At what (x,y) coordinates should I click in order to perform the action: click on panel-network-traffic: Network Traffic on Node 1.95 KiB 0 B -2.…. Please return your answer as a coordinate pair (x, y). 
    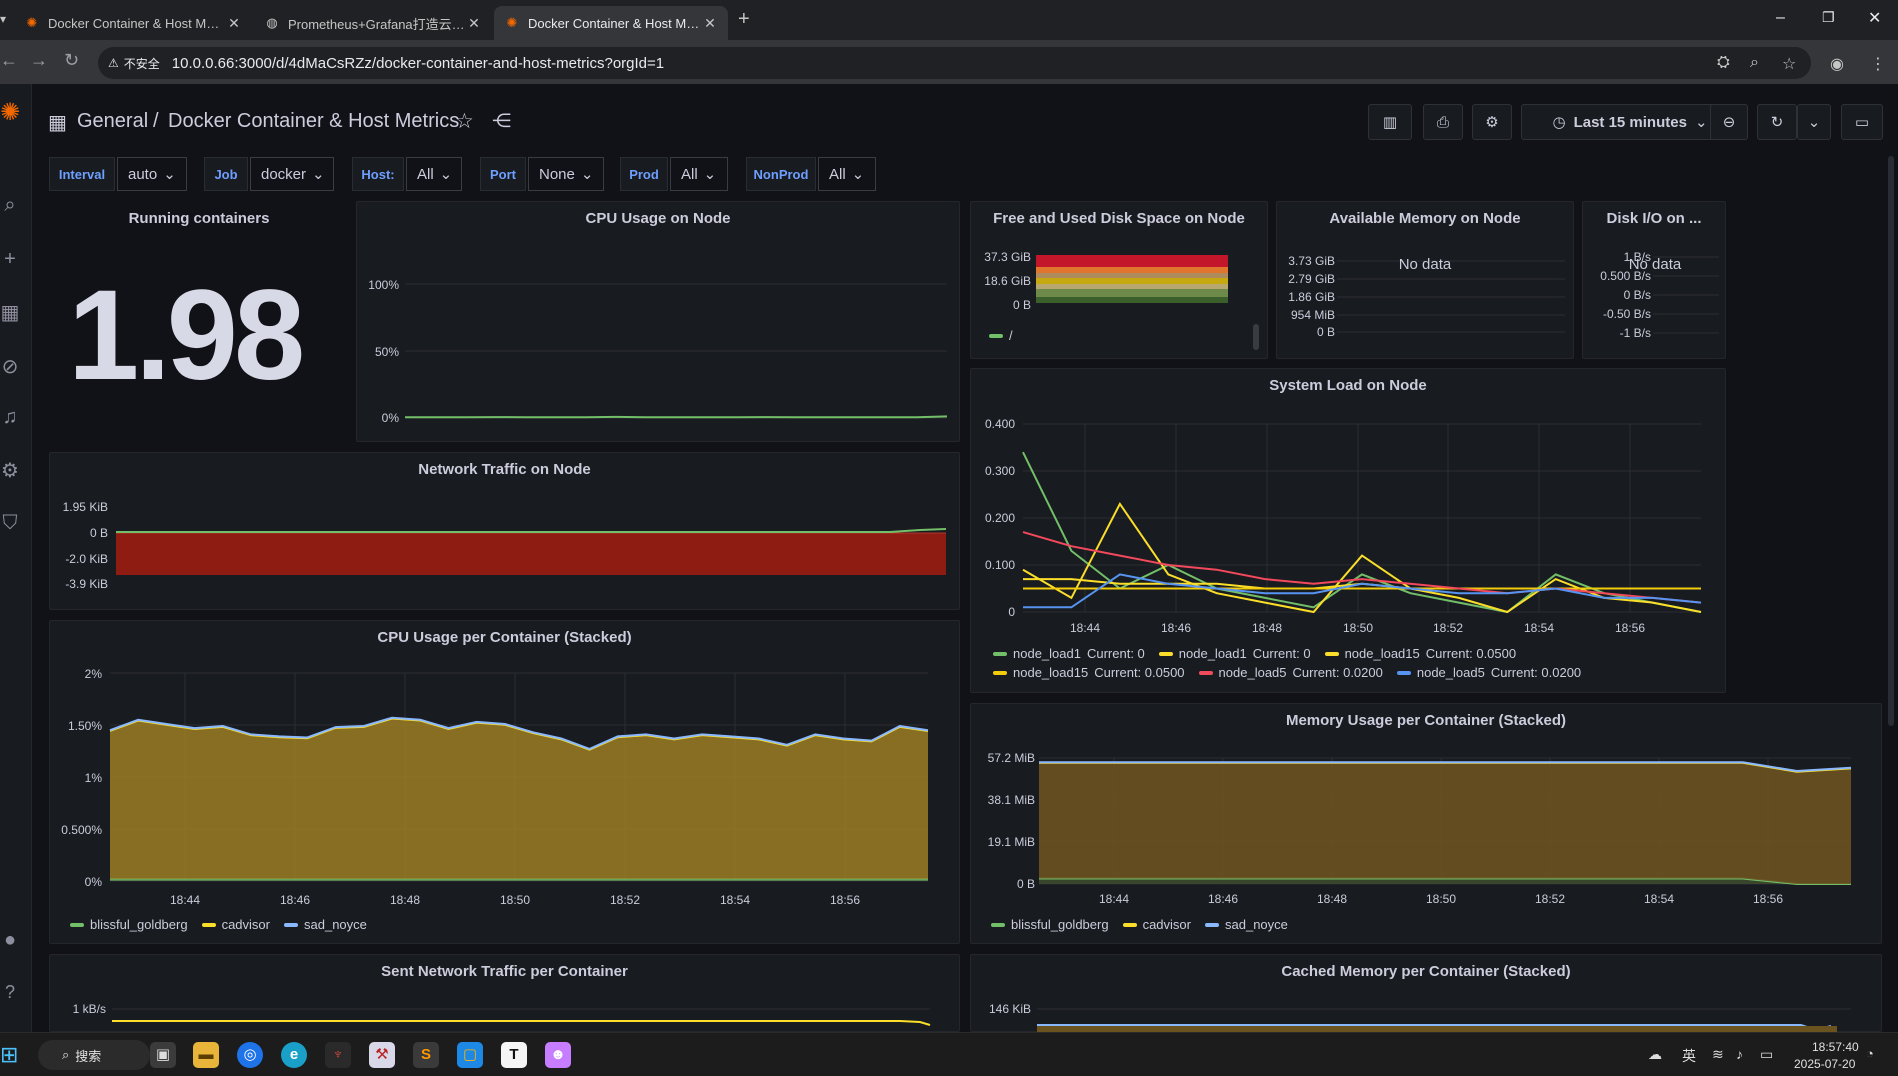
    Looking at the image, I should click on (504, 531).